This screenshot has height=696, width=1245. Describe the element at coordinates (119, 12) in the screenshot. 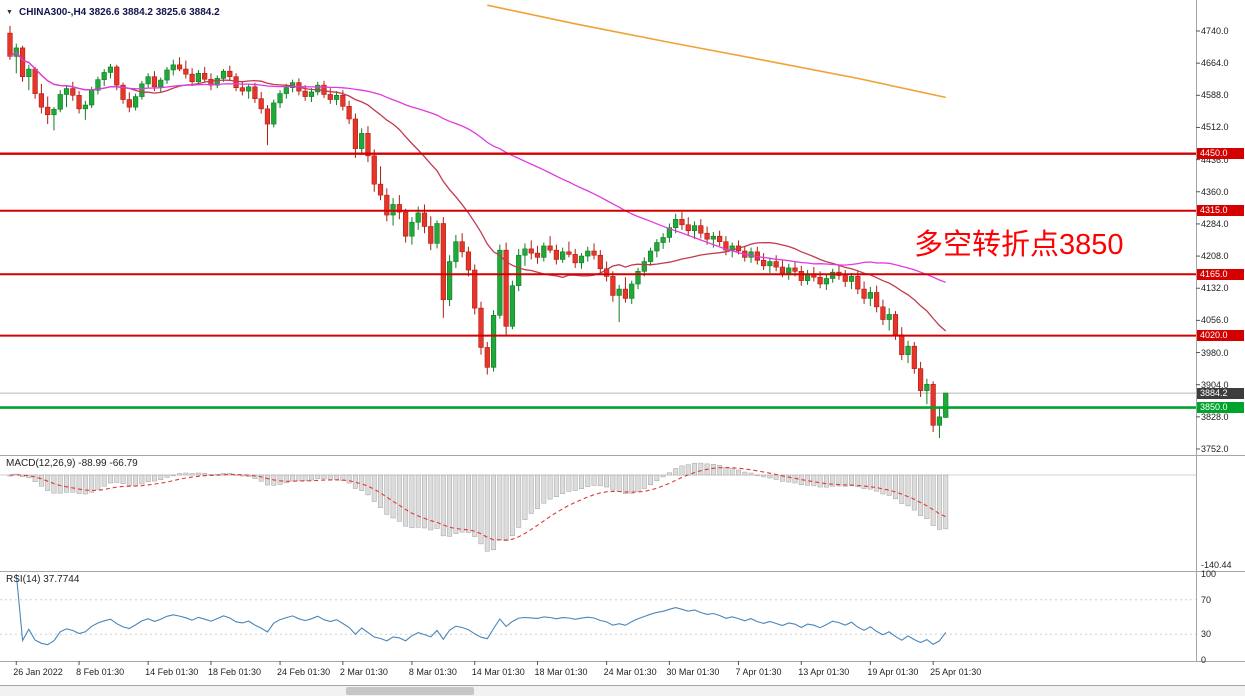

I see `symbol-ohlc-header: CHINA300-,H4 3826.6 3884.2 3825.6 3884.2` at that location.